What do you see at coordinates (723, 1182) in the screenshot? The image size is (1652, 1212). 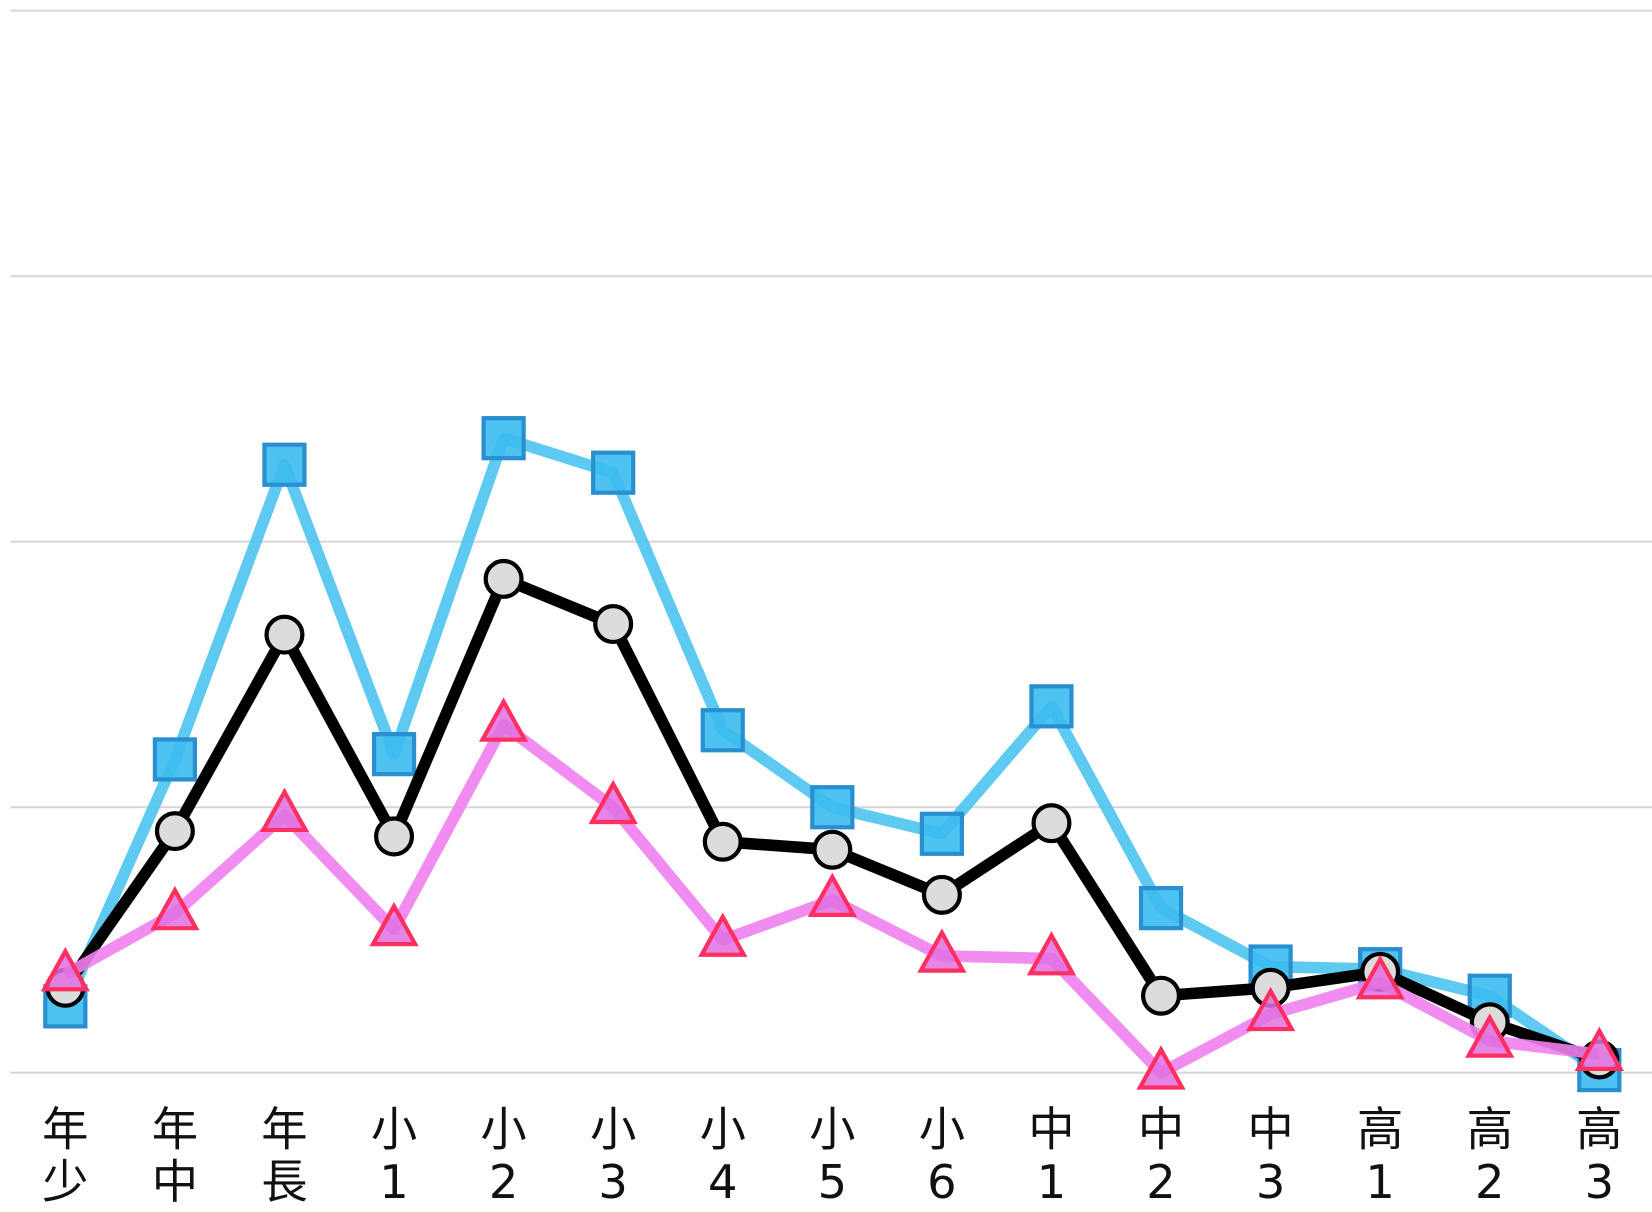 I see `x-tick-label: 4` at bounding box center [723, 1182].